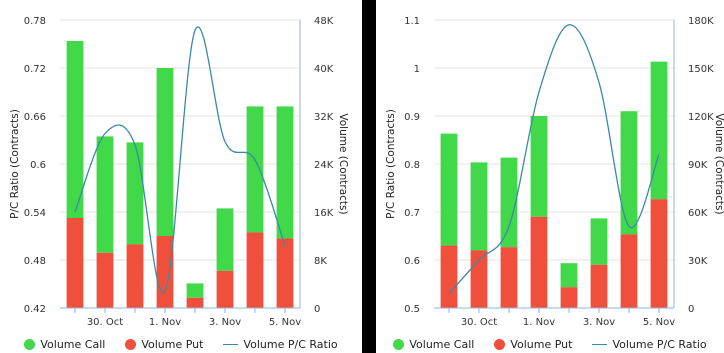  I want to click on y-tick-label: 0.72, so click(35, 69).